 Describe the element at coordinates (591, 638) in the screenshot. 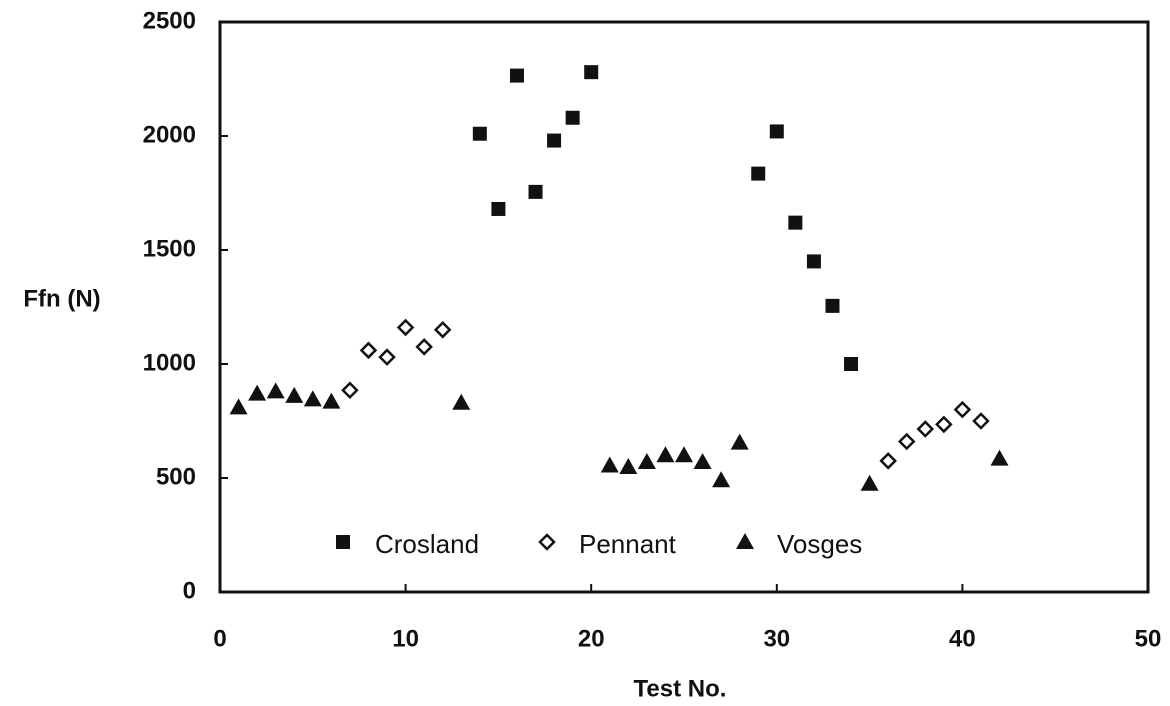

I see `x-tick-label: 20` at that location.